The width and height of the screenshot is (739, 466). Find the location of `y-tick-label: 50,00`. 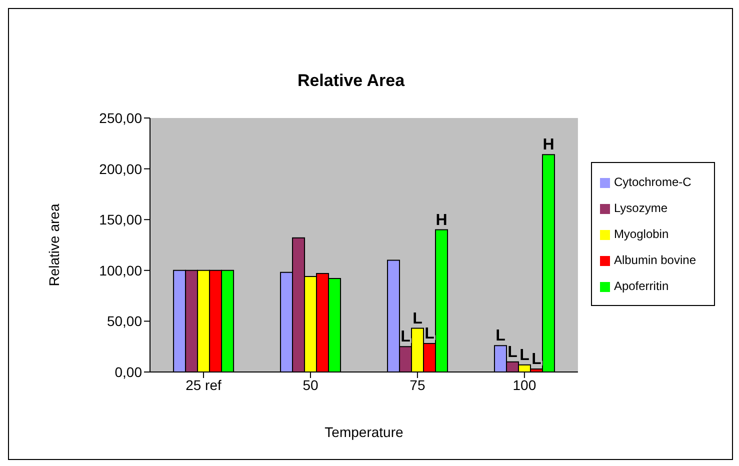

y-tick-label: 50,00 is located at coordinates (124, 321).